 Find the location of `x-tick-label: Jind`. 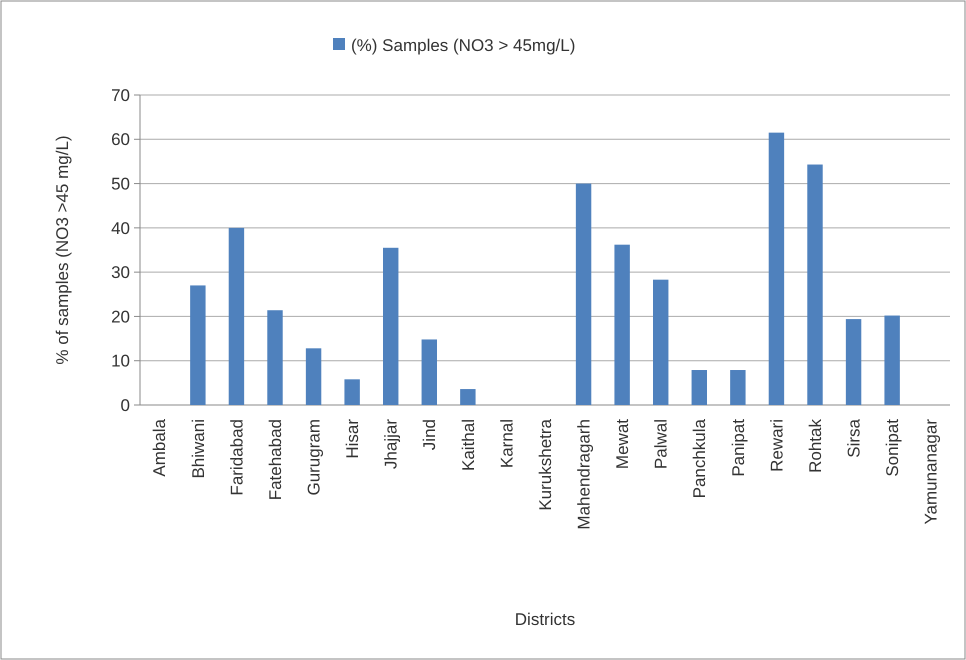

x-tick-label: Jind is located at coordinates (430, 434).